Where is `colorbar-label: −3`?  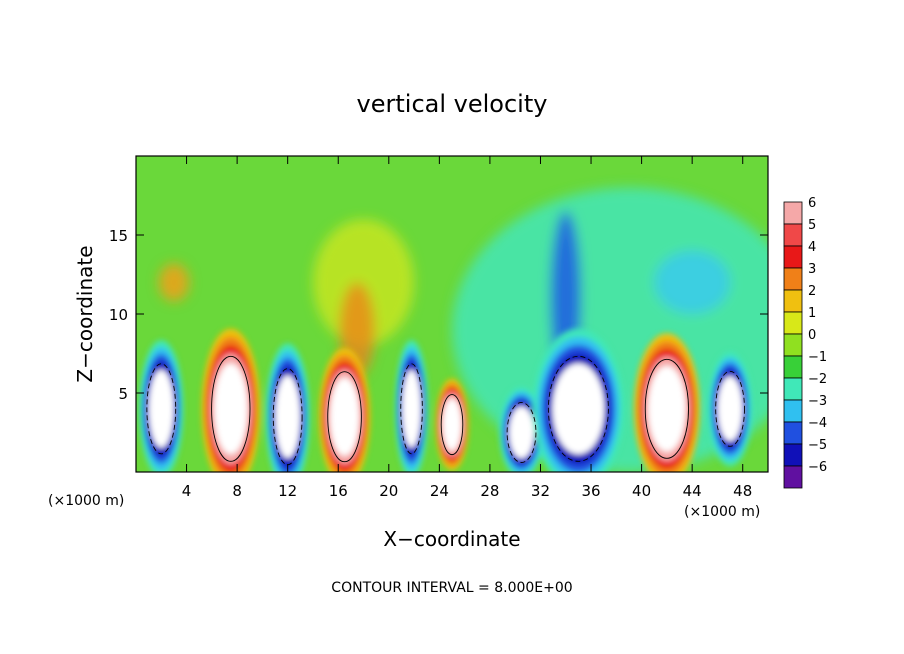 colorbar-label: −3 is located at coordinates (817, 401).